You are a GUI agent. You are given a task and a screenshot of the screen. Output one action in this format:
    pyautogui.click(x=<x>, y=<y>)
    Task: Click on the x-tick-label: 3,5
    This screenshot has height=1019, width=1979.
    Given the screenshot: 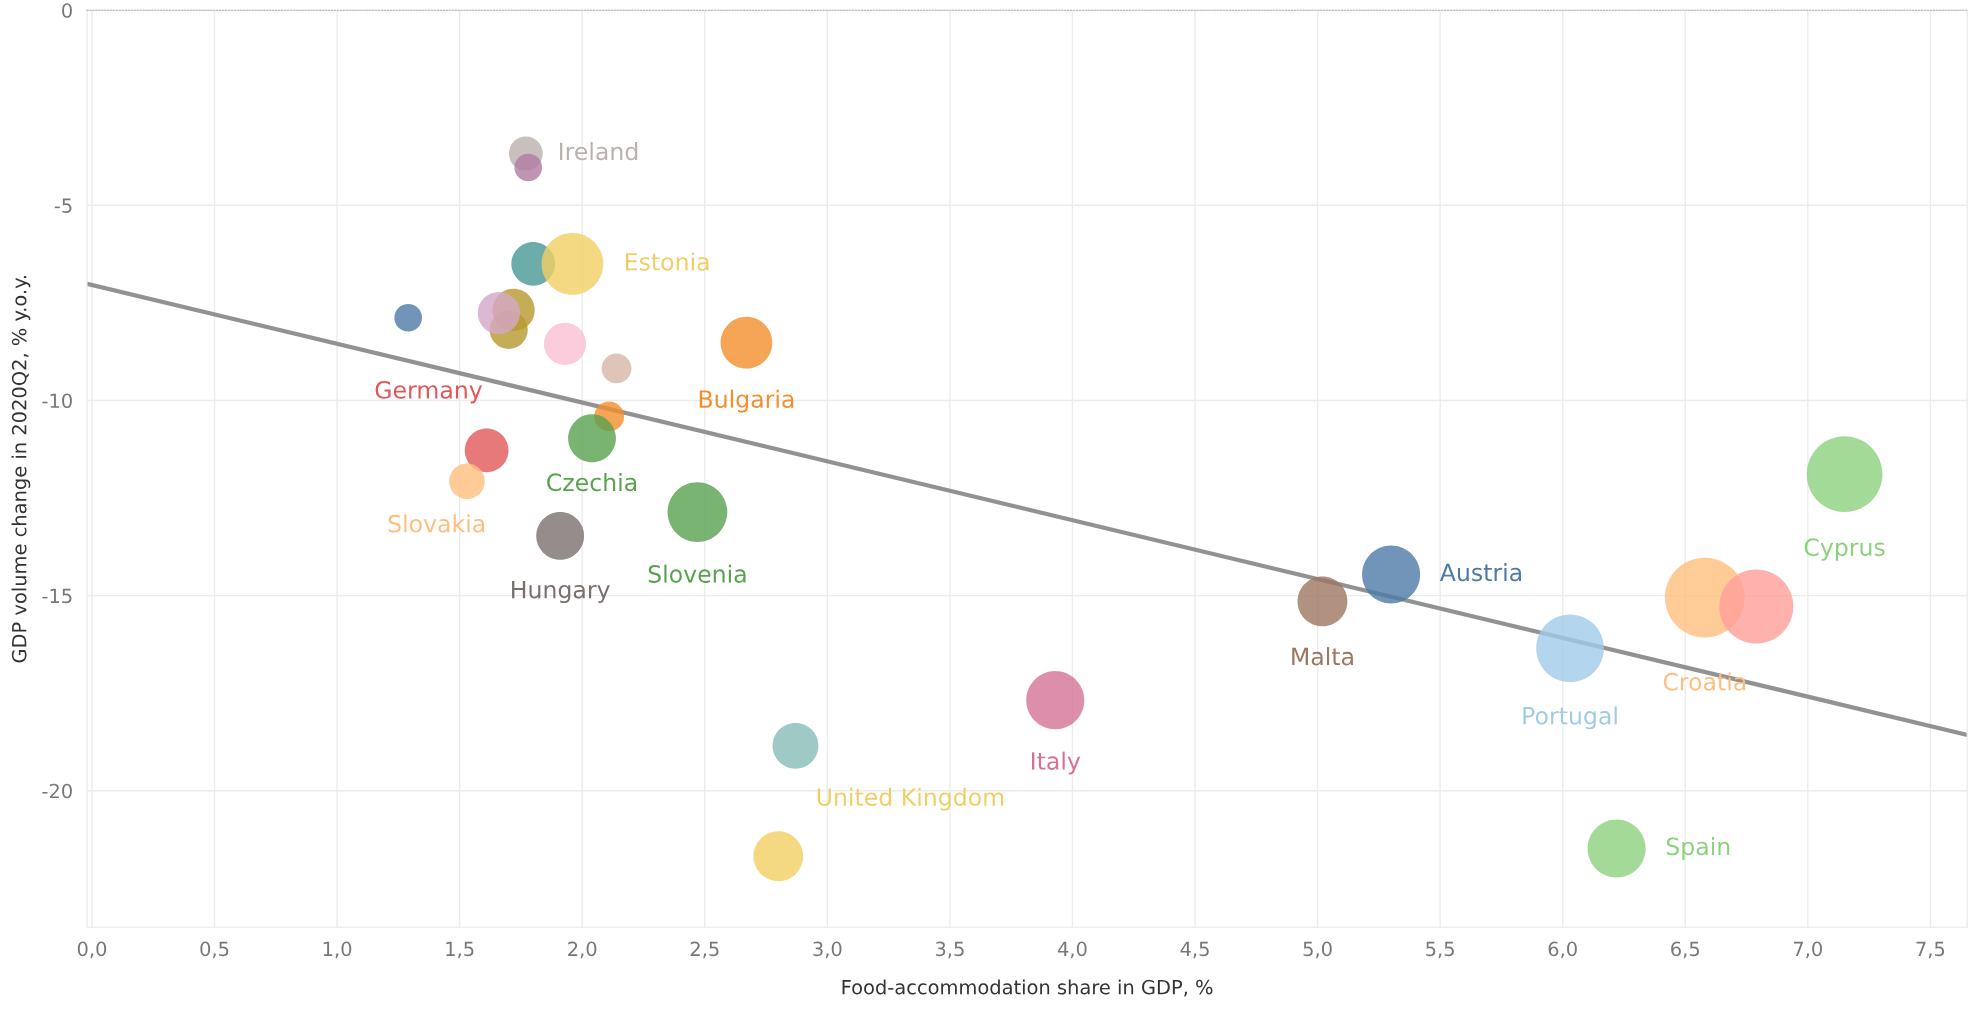 What is the action you would take?
    pyautogui.click(x=949, y=950)
    